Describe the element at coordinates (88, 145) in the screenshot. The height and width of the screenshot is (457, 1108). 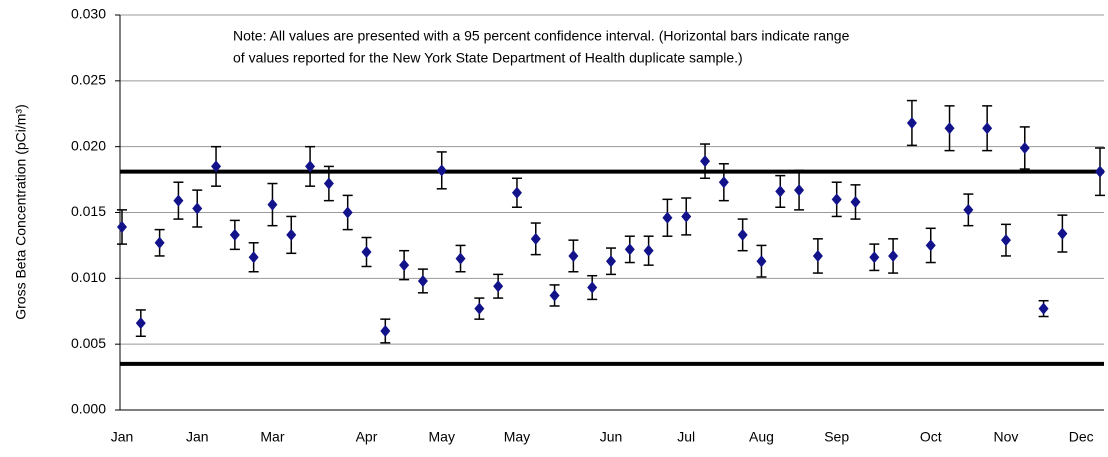
I see `y-tick-label: 0.020` at that location.